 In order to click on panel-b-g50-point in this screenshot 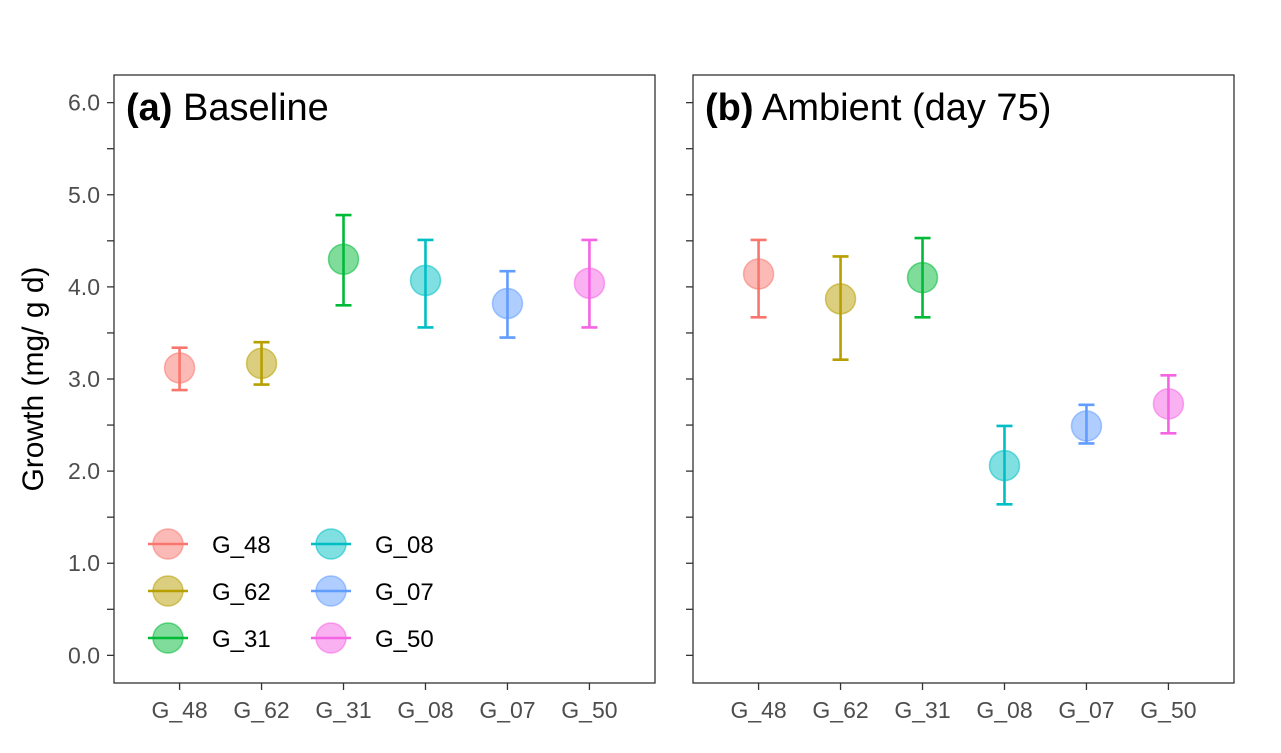, I will do `click(1168, 404)`.